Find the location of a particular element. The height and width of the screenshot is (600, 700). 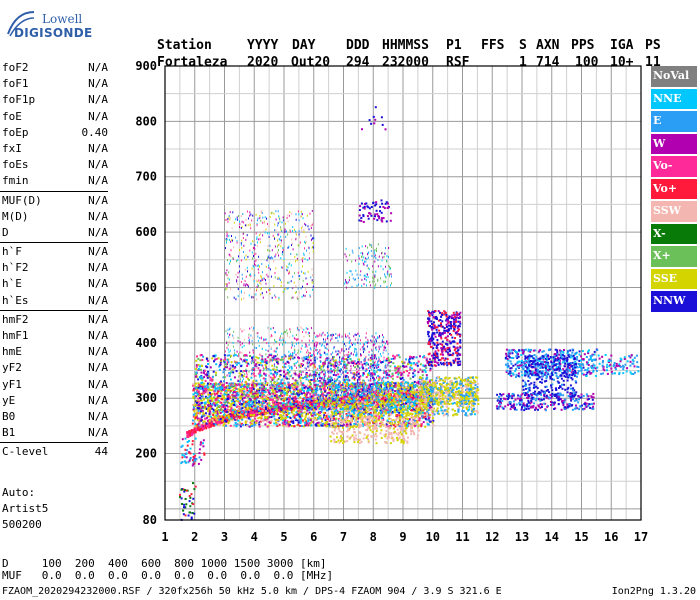

param-name: h`F2 is located at coordinates (15, 268).